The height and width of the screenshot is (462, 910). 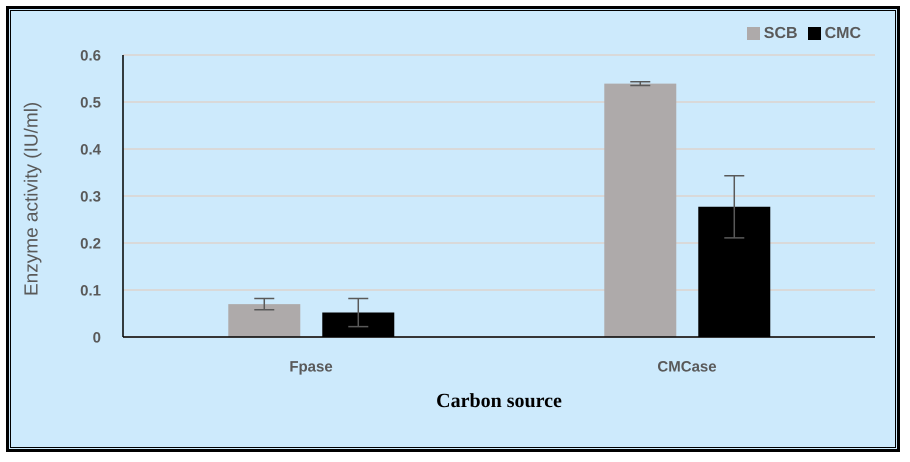 I want to click on y-tick-label: 0.1, so click(x=90, y=291).